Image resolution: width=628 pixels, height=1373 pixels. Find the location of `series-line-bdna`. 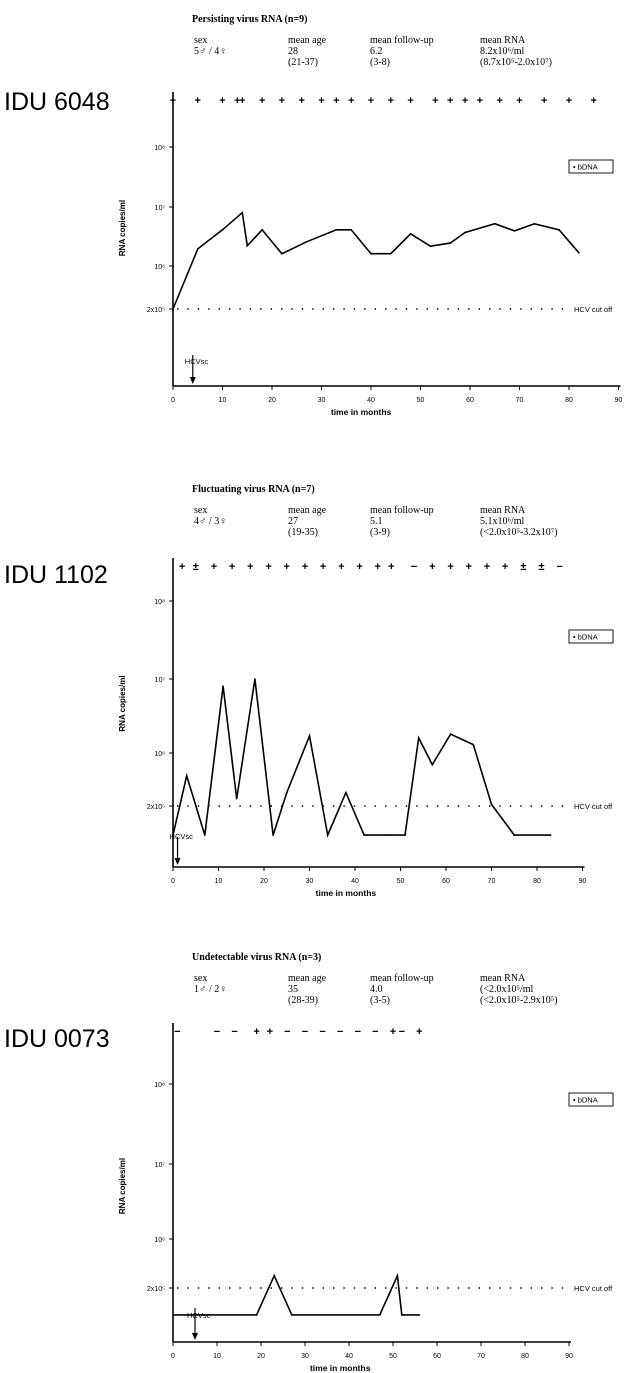

series-line-bdna is located at coordinates (376, 260).